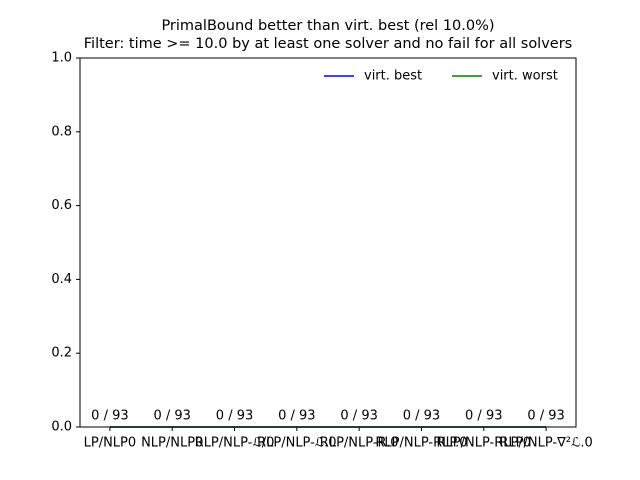  I want to click on x-tick-label: RLP/NLP-ℒ.0, so click(296, 443).